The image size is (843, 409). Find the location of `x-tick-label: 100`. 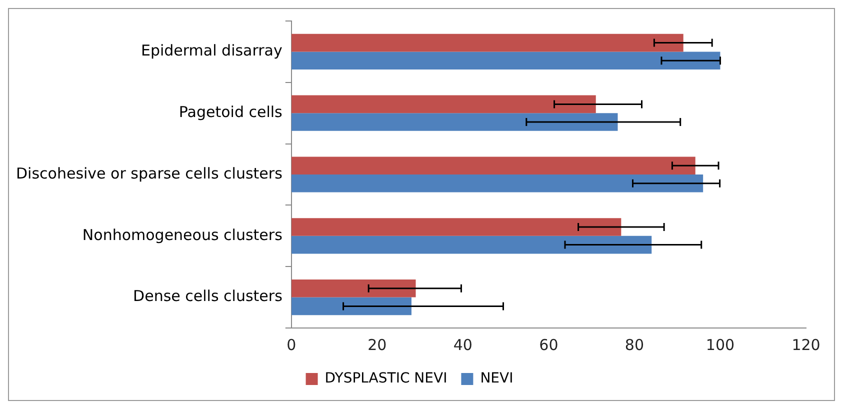

x-tick-label: 100 is located at coordinates (720, 345).